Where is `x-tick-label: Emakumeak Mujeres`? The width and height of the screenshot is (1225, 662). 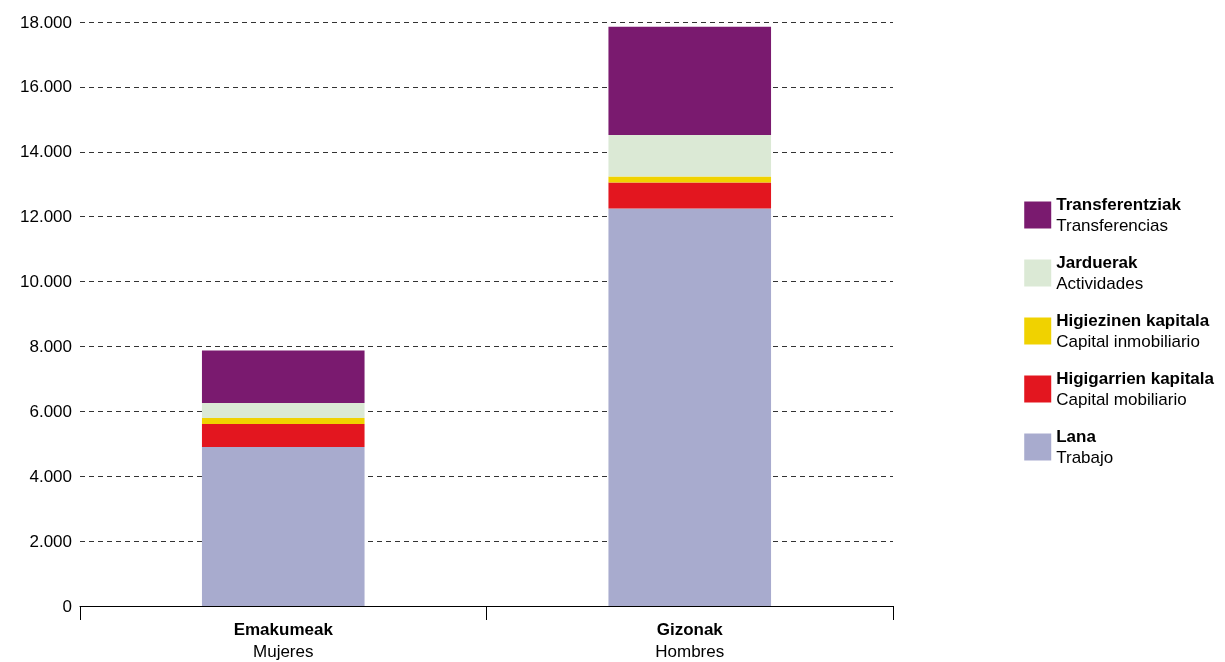 x-tick-label: Emakumeak Mujeres is located at coordinates (283, 640).